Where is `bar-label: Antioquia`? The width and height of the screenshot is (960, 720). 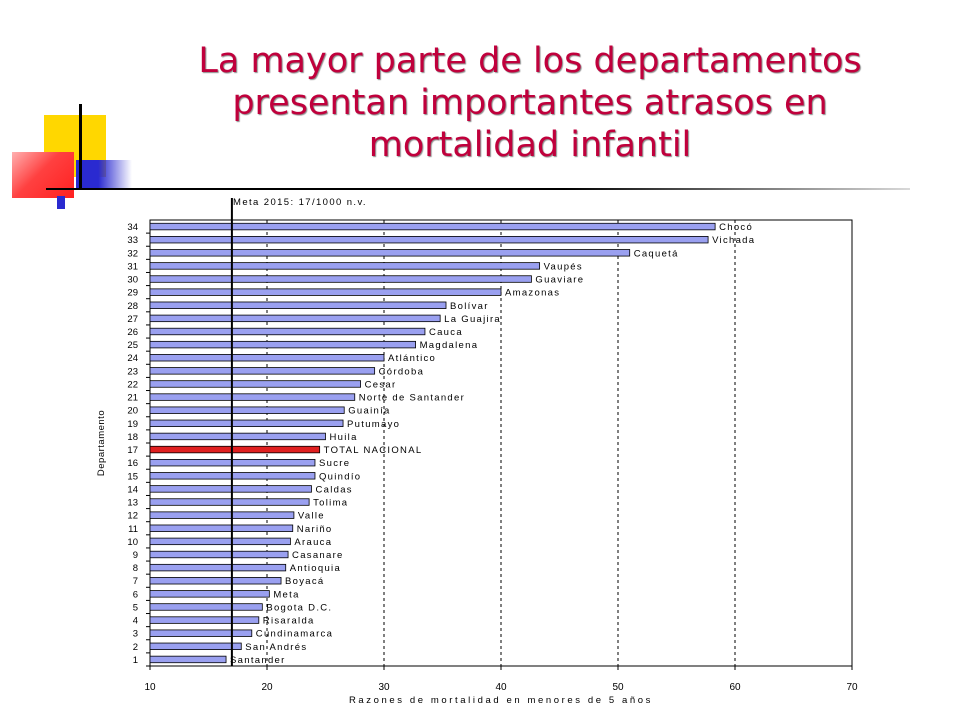
bar-label: Antioquia is located at coordinates (315, 568).